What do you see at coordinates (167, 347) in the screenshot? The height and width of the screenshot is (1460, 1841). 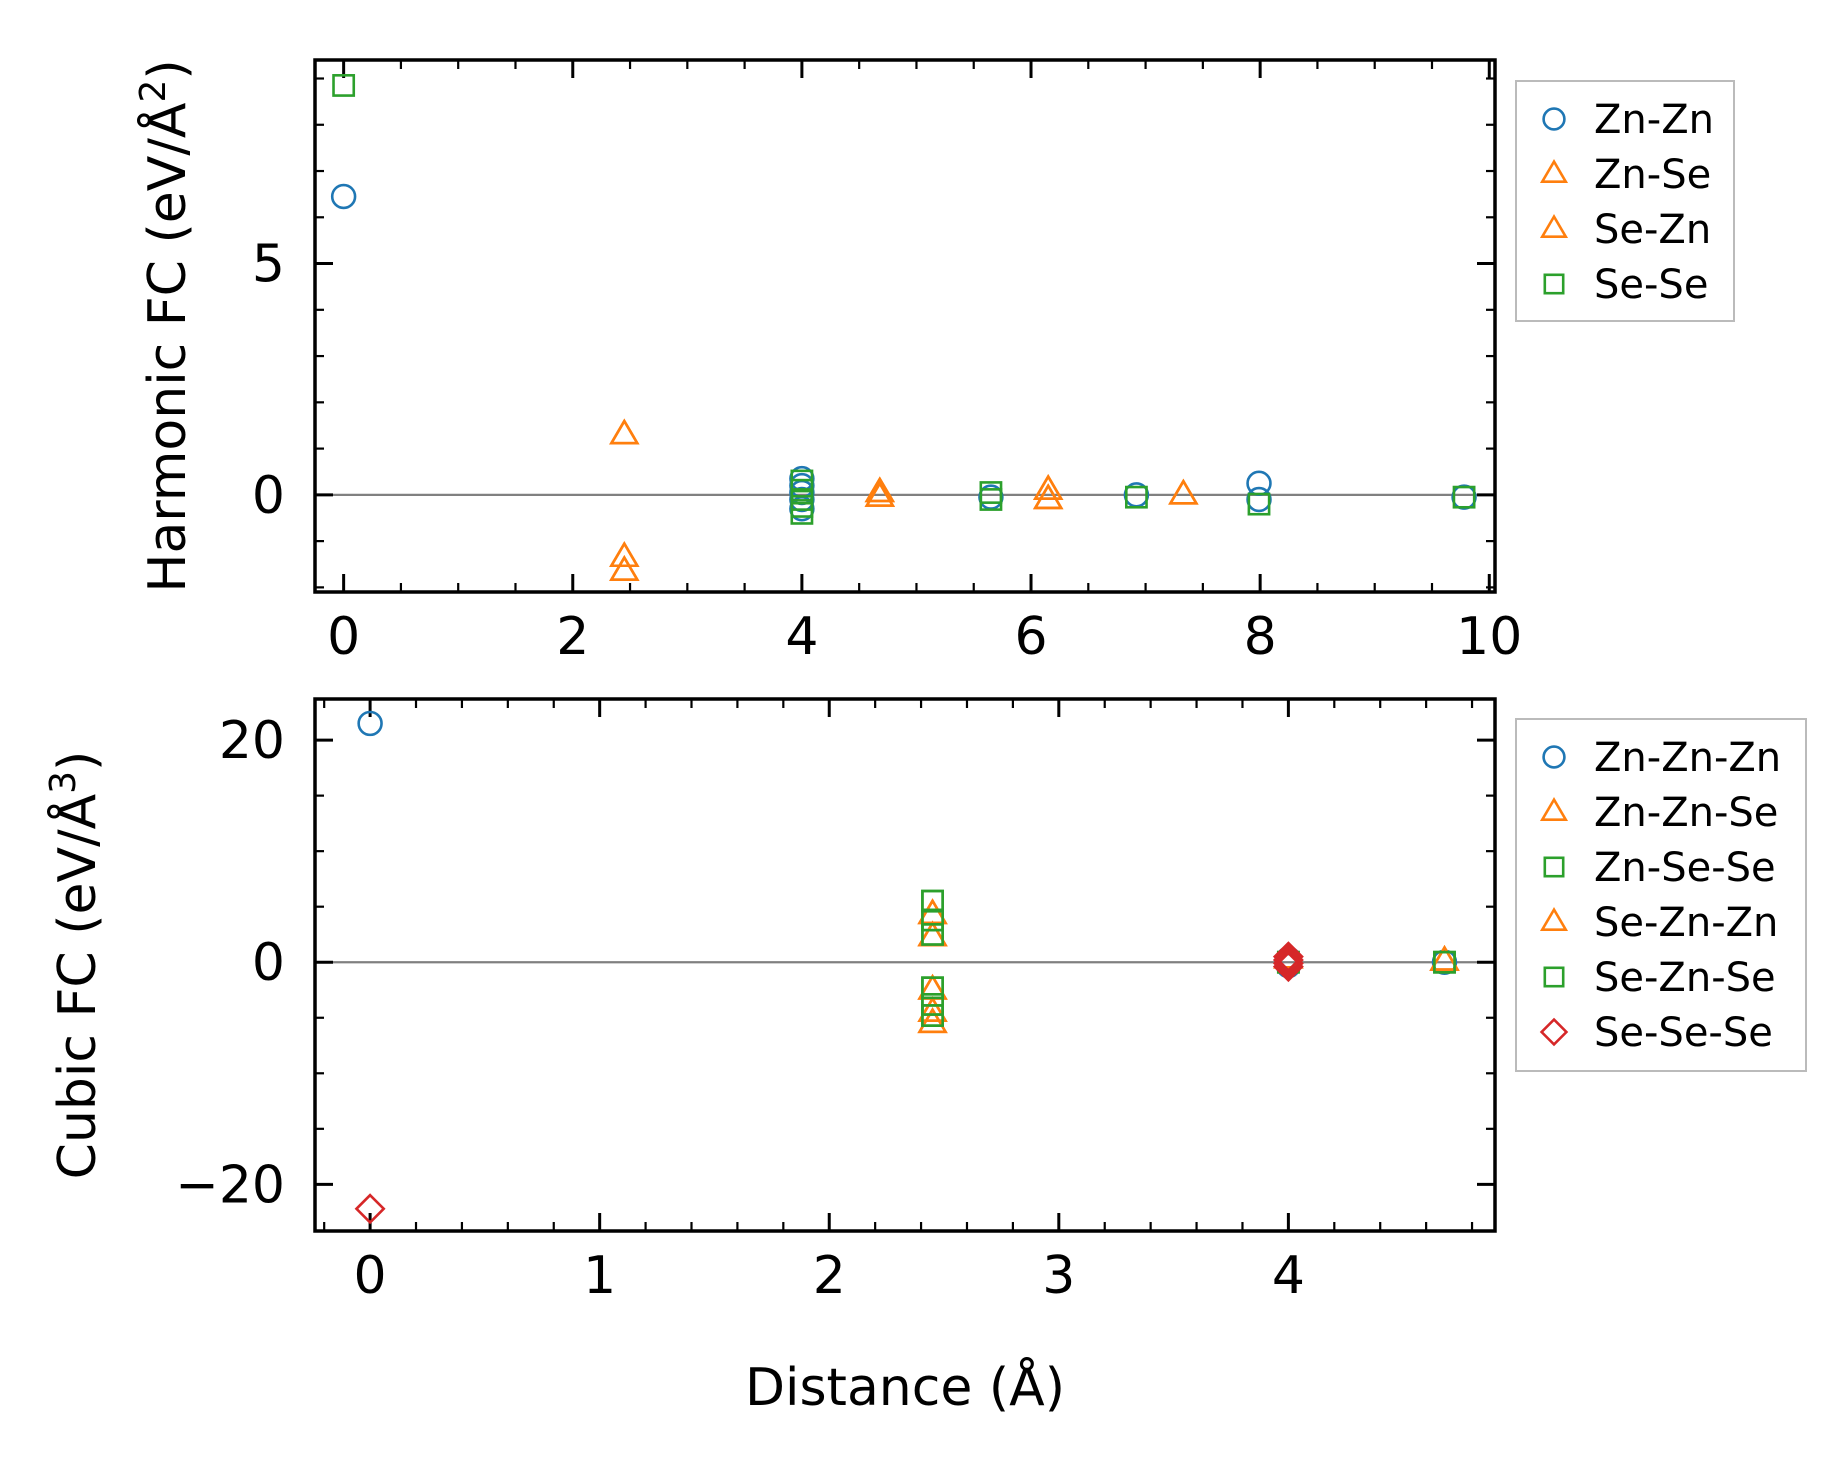 I see `harmonic-ylabel-main: Harmonic FC (eV/Å` at bounding box center [167, 347].